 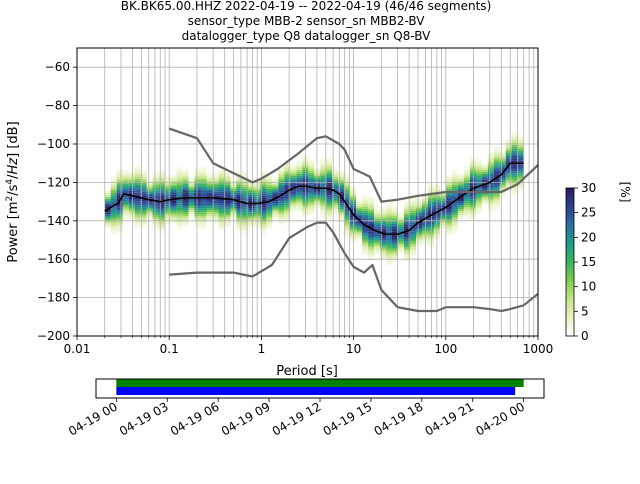 I want to click on y-tick-label: −80, so click(x=57, y=106).